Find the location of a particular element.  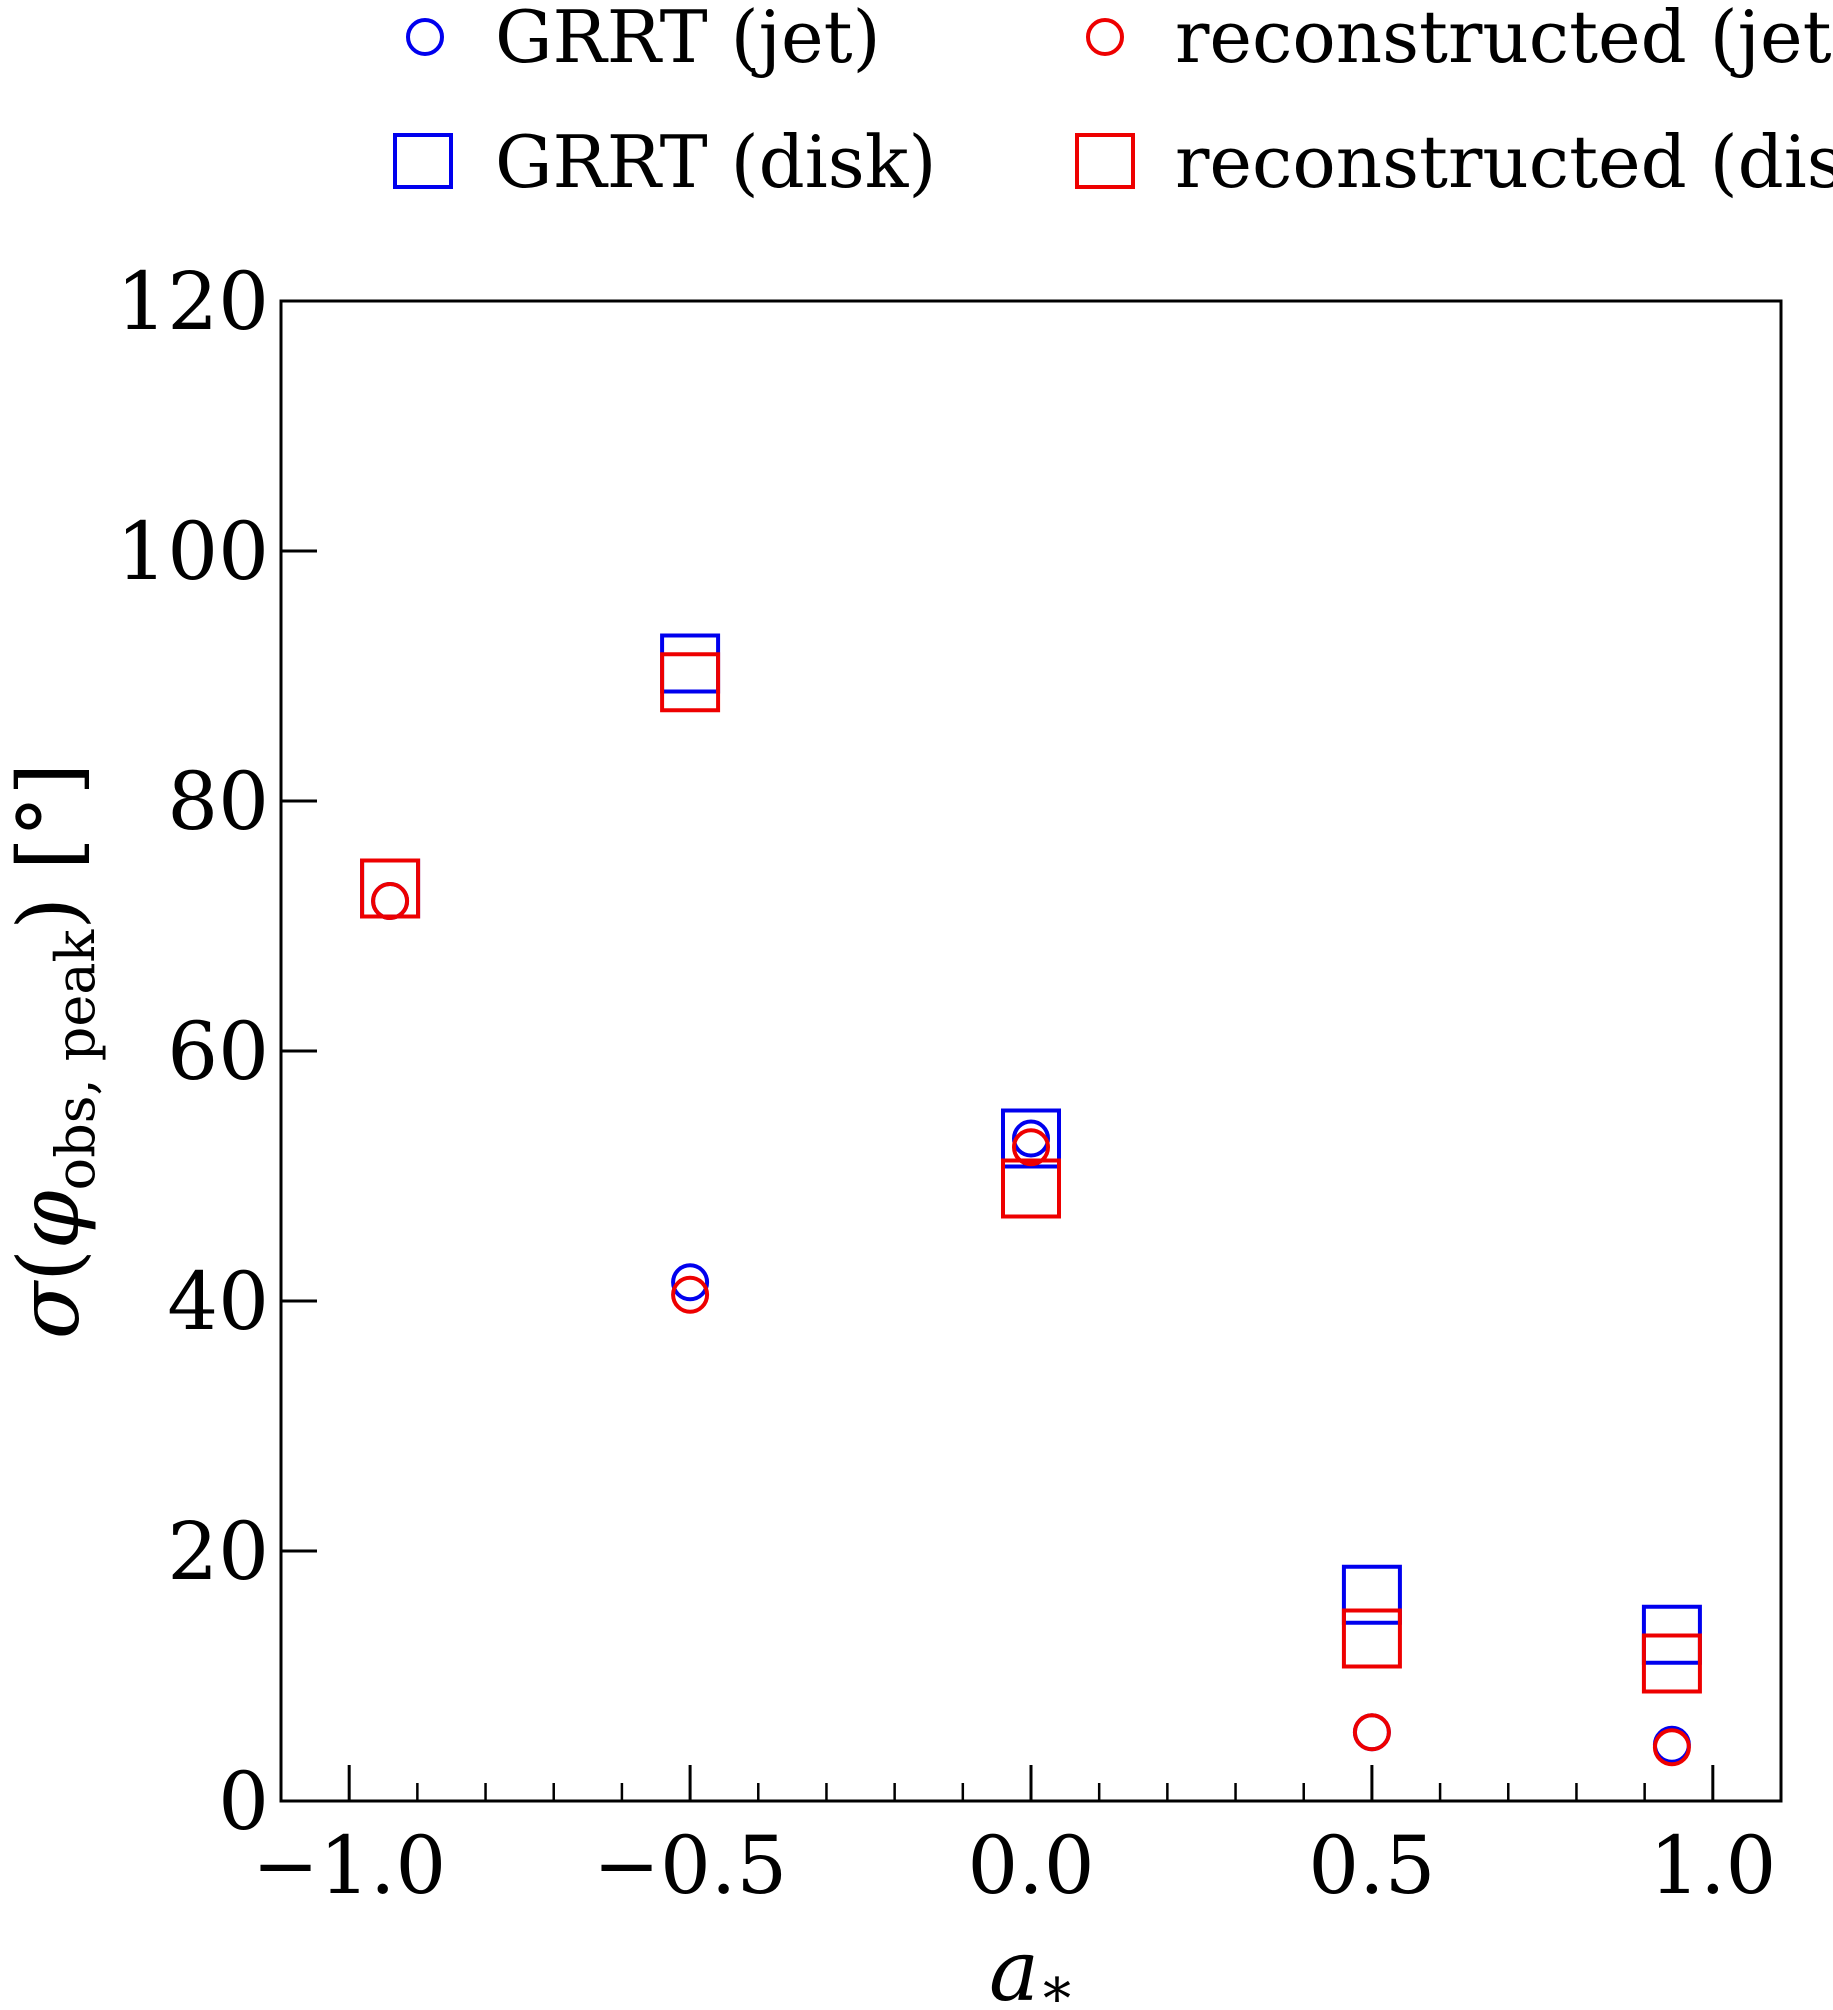

x-axis-label-subscript: * is located at coordinates (1057, 1988).